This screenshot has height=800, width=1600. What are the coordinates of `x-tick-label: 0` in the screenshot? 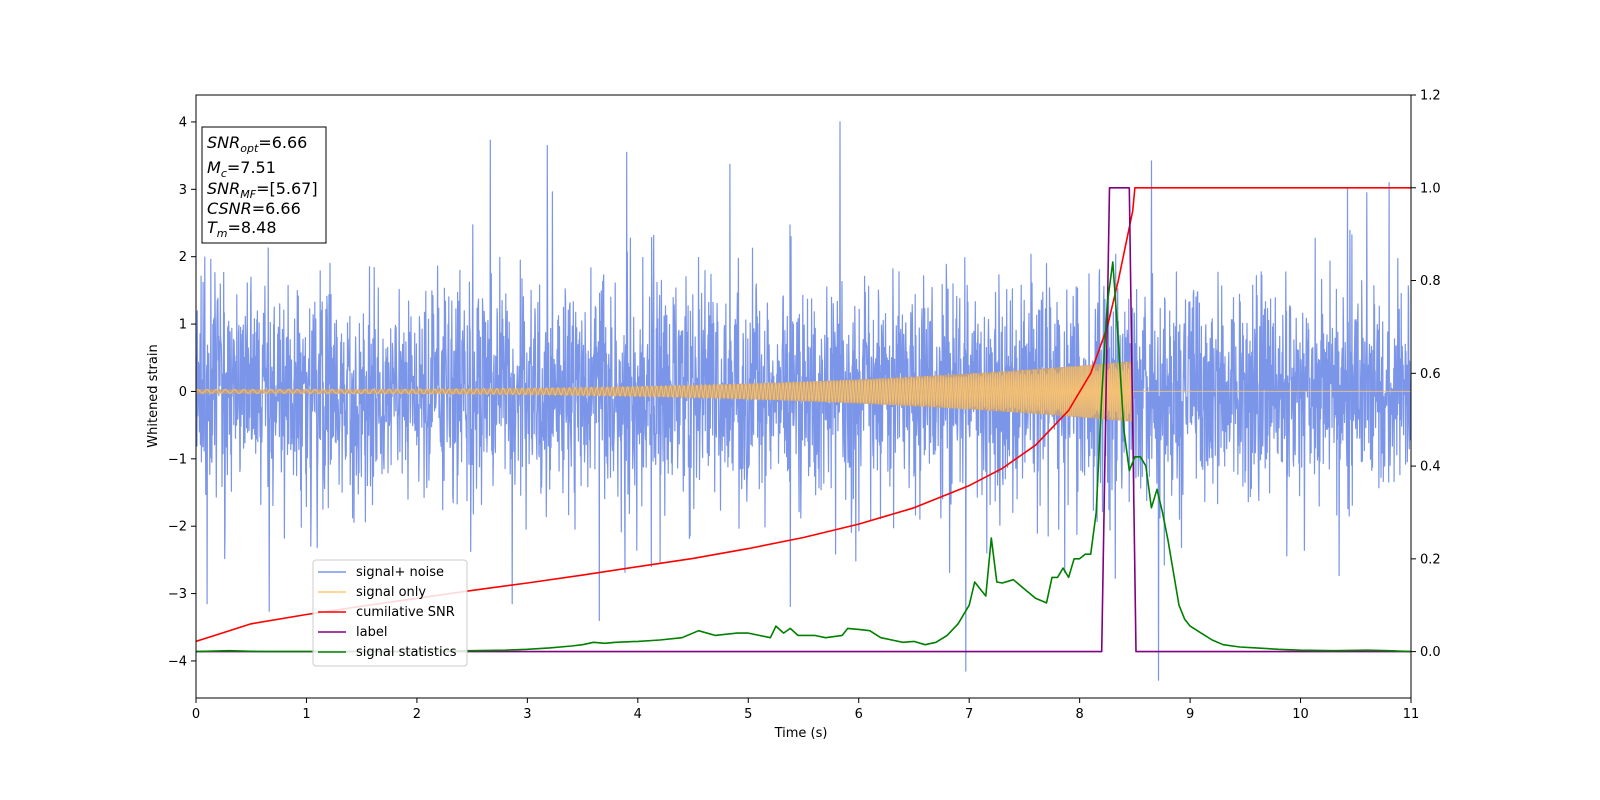 It's located at (196, 714).